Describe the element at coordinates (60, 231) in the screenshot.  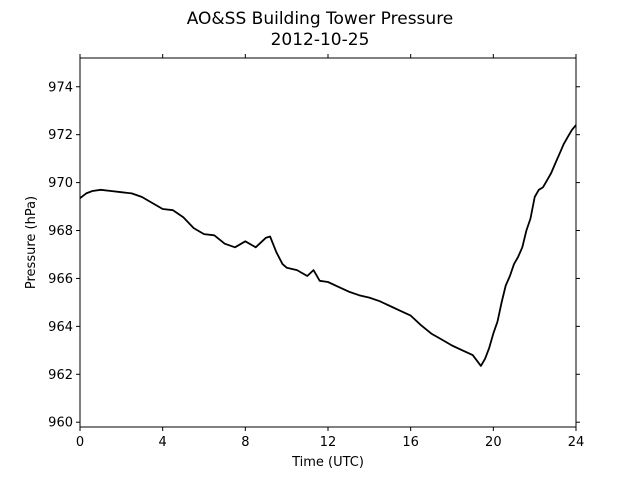
I see `y-tick-label: 968` at that location.